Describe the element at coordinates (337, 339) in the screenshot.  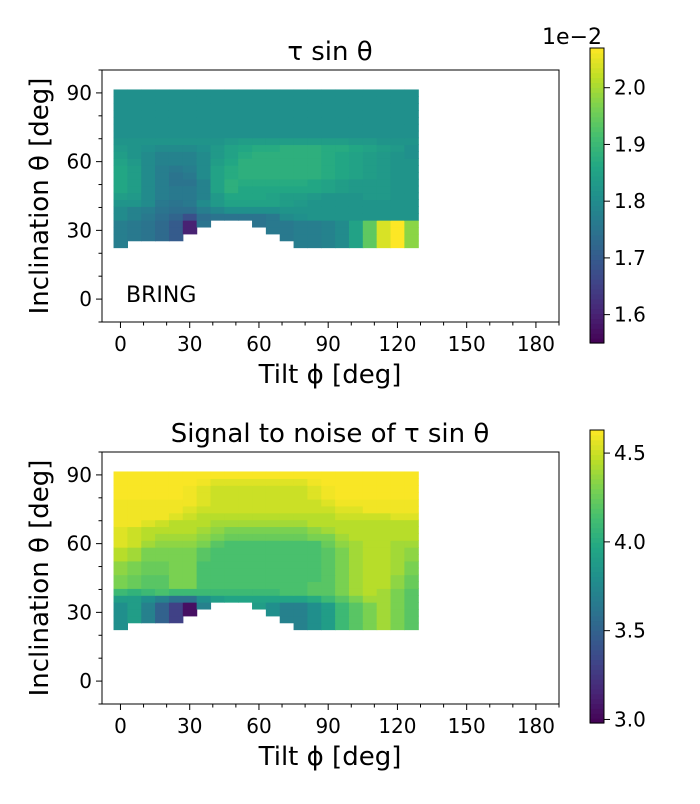
I see `x-ticks: 0 30 60 90 120 150 180` at that location.